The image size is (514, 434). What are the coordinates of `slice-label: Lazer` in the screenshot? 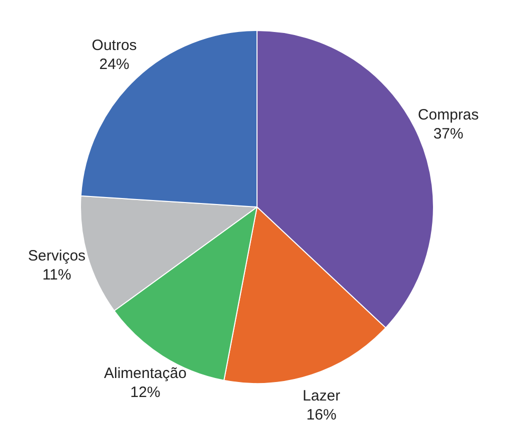 It's located at (321, 395).